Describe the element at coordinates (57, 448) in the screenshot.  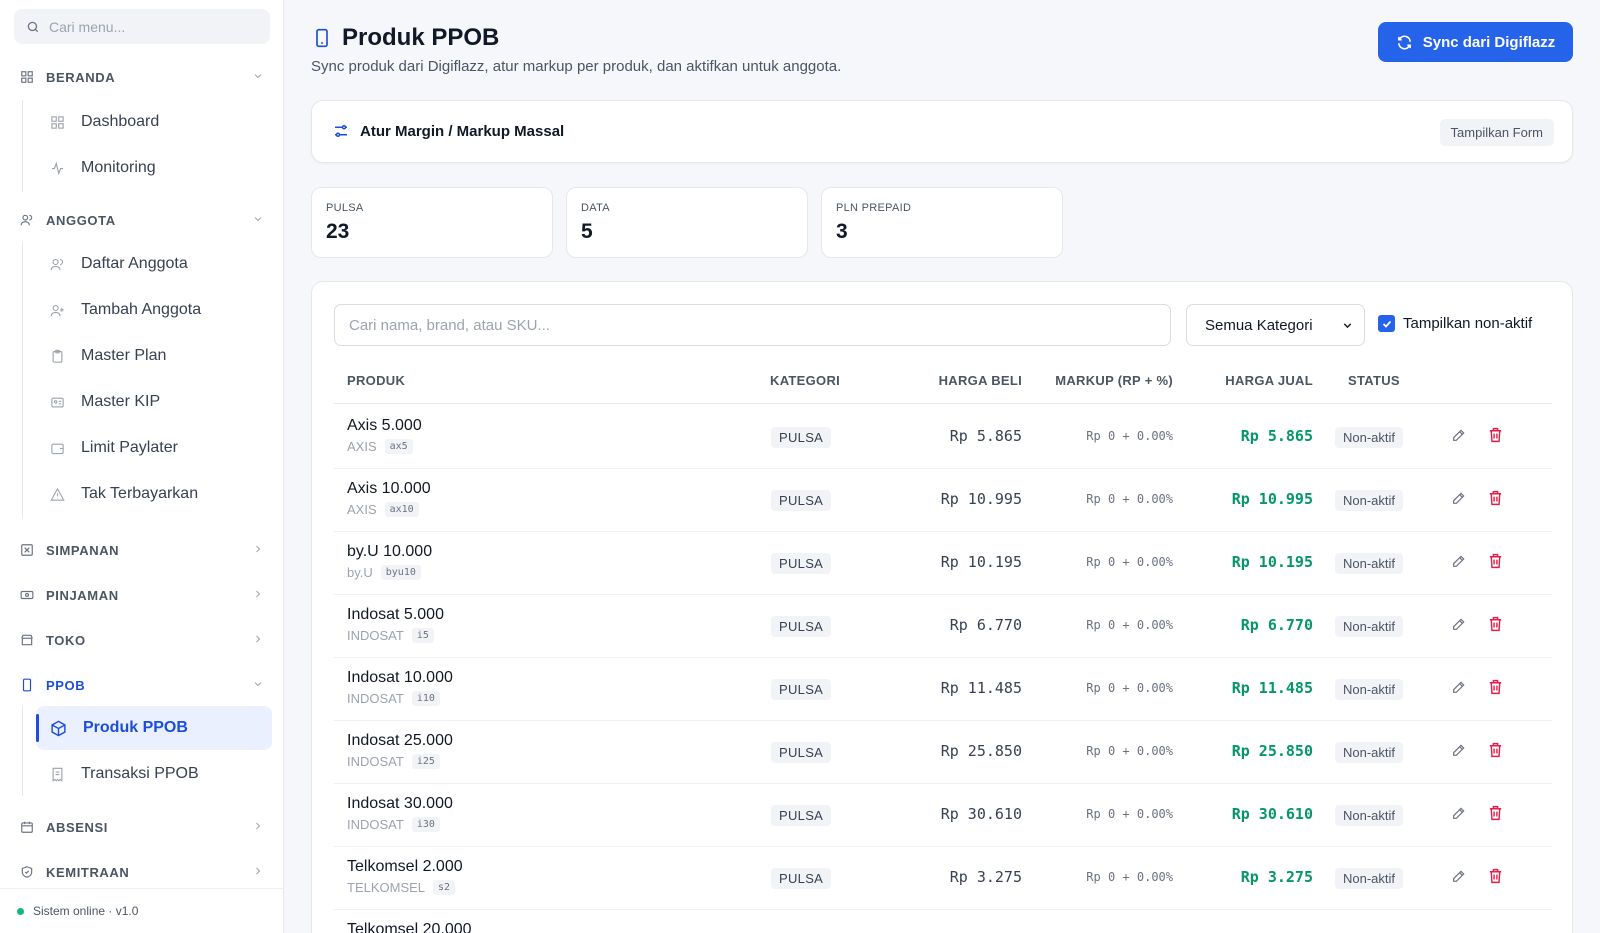
I see `wallet-icon` at that location.